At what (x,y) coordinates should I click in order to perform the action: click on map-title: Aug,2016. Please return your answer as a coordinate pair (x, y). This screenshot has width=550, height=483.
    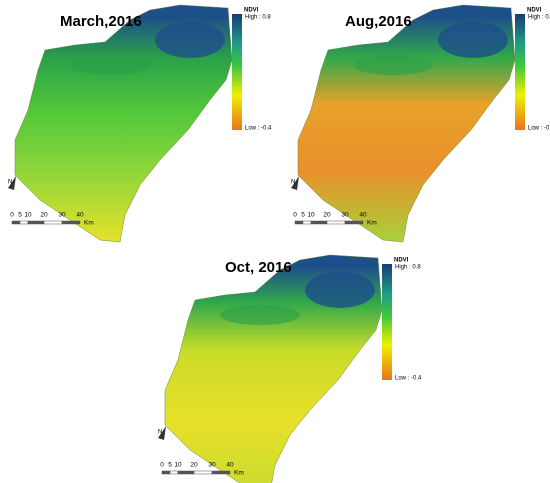
    Looking at the image, I should click on (378, 21).